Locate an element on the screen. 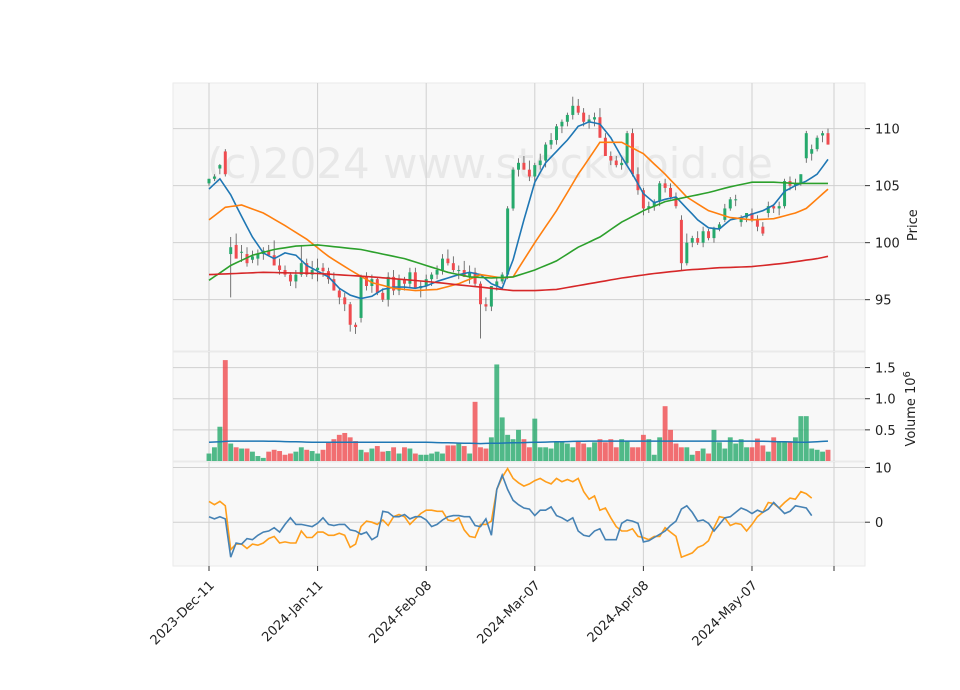 The width and height of the screenshot is (960, 690). price-tick-label: 100 is located at coordinates (887, 244).